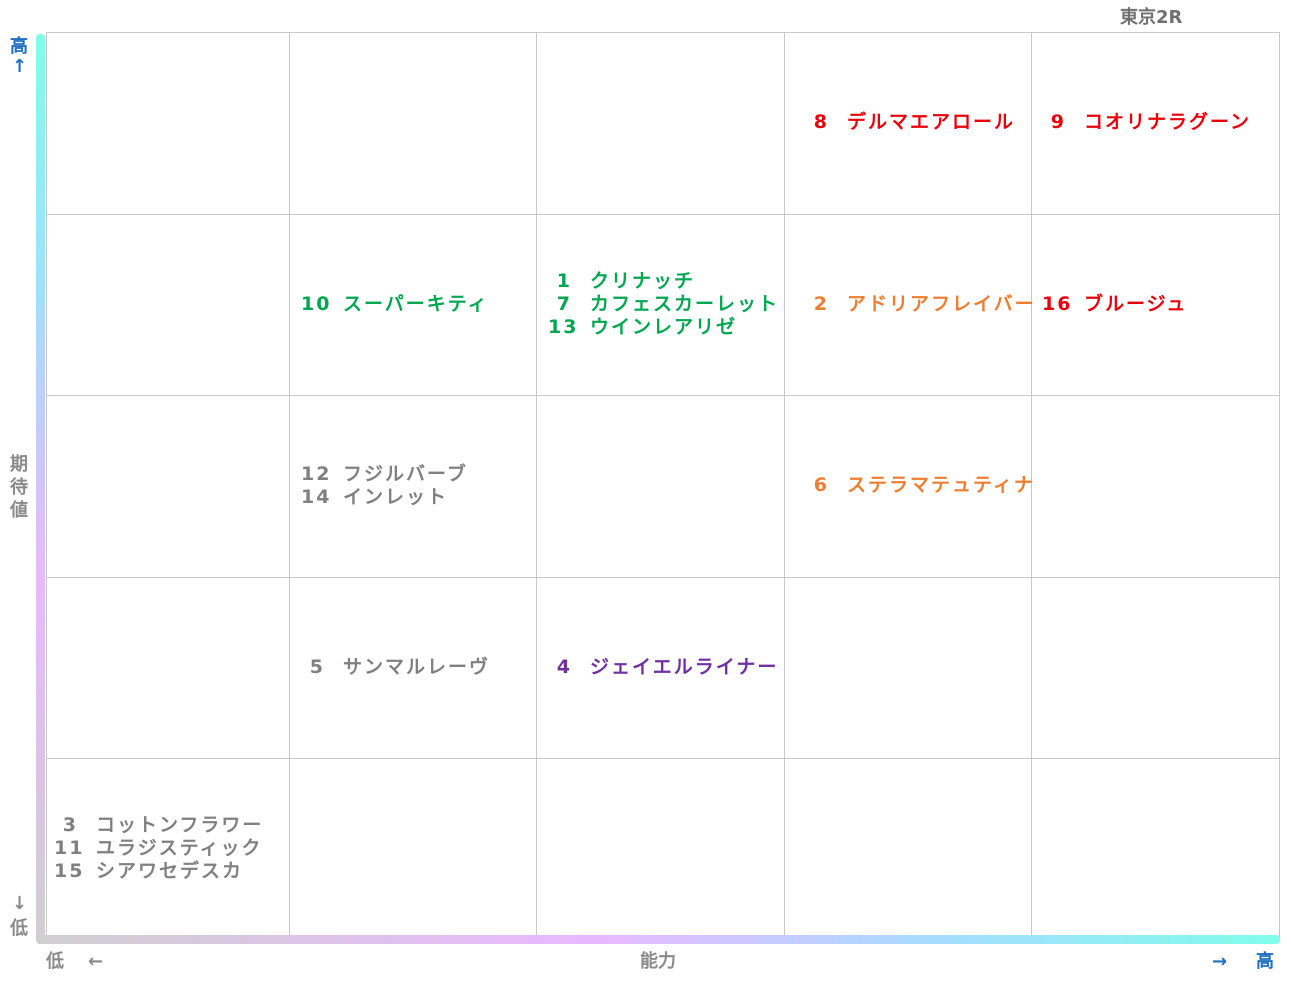 Image resolution: width=1291 pixels, height=983 pixels. I want to click on horse-entry: 4 ジェイエルライナー, so click(663, 667).